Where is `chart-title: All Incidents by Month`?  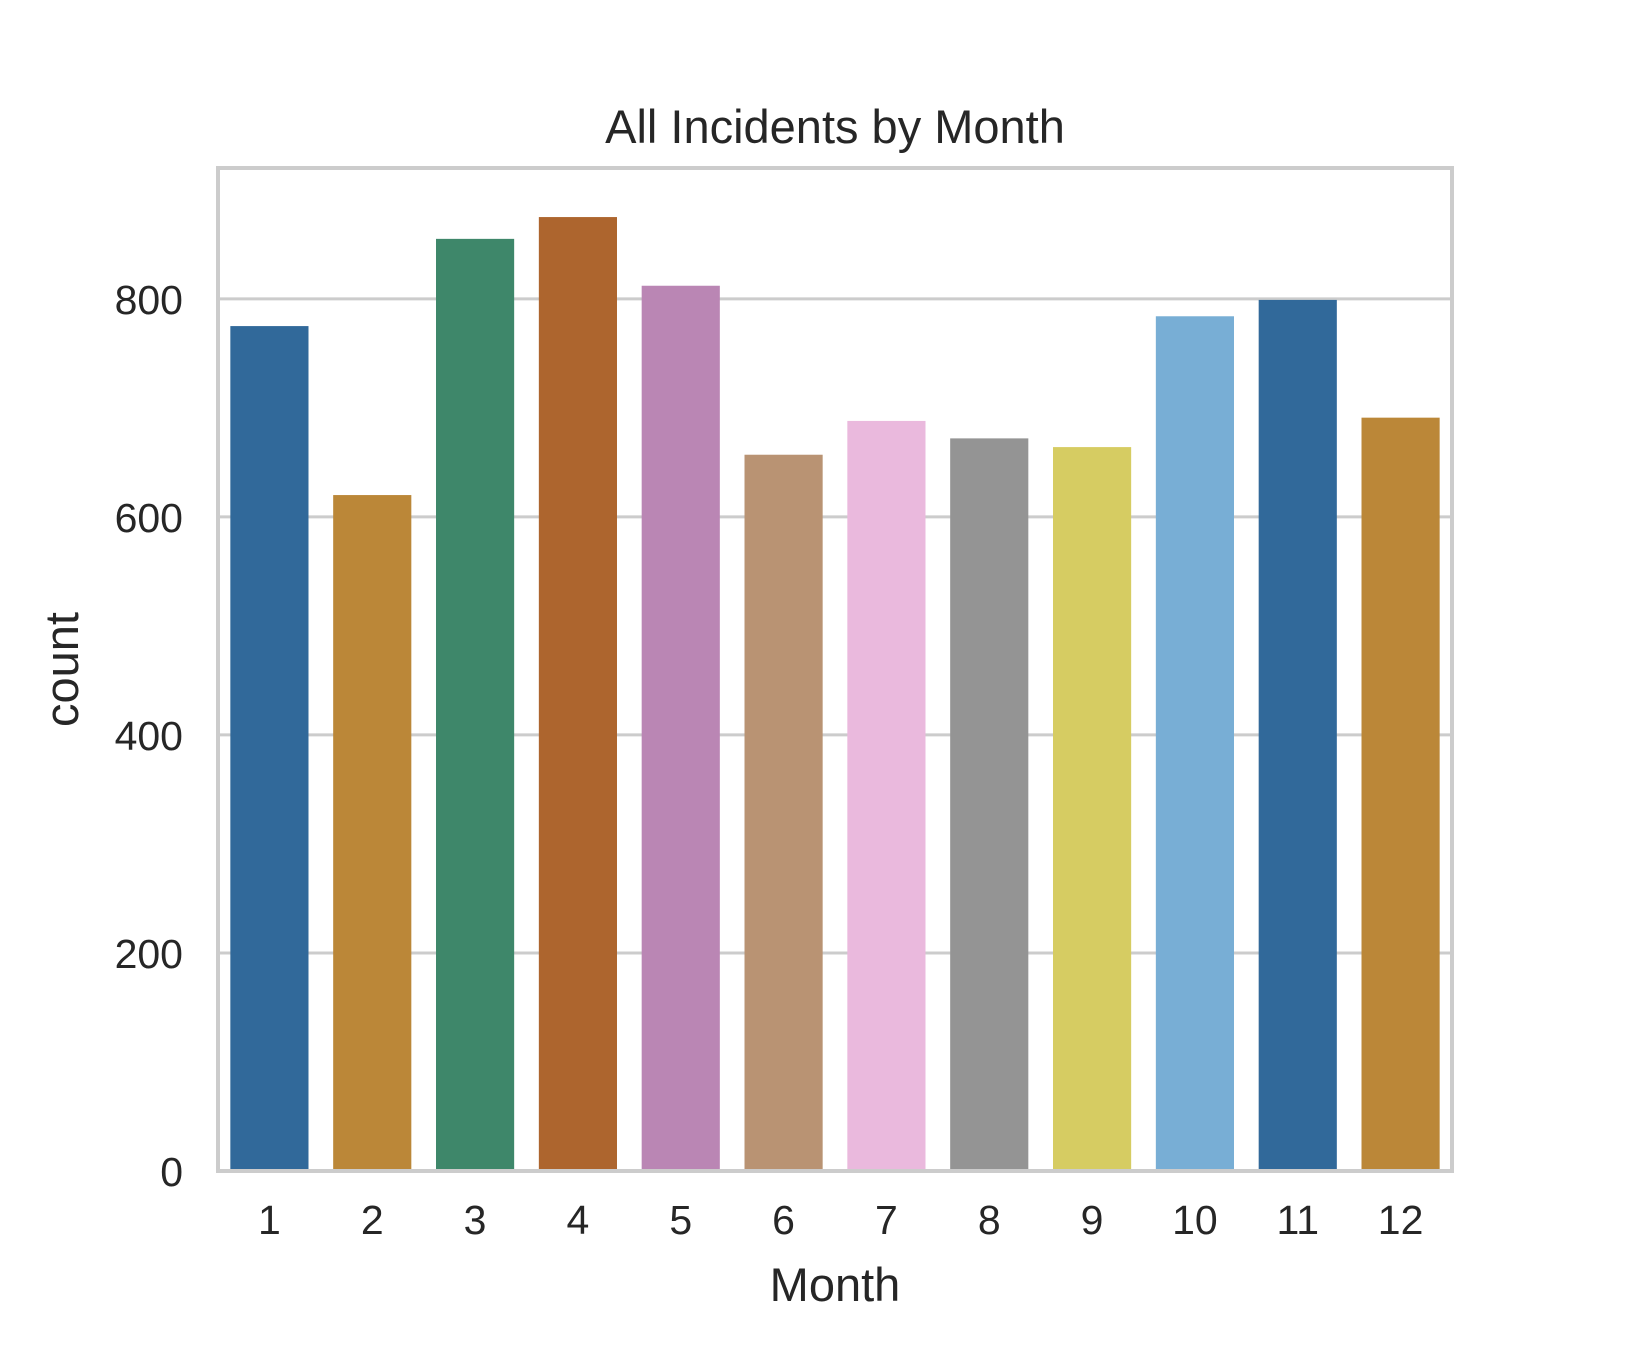 chart-title: All Incidents by Month is located at coordinates (835, 126).